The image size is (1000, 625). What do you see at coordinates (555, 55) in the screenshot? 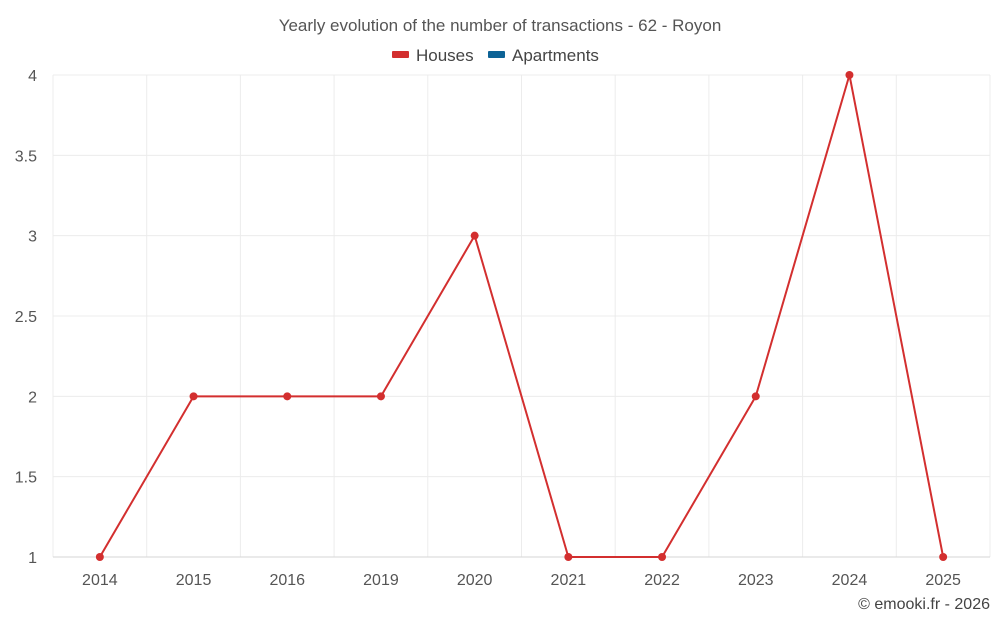
I see `legend-label-apartments: Apartments` at bounding box center [555, 55].